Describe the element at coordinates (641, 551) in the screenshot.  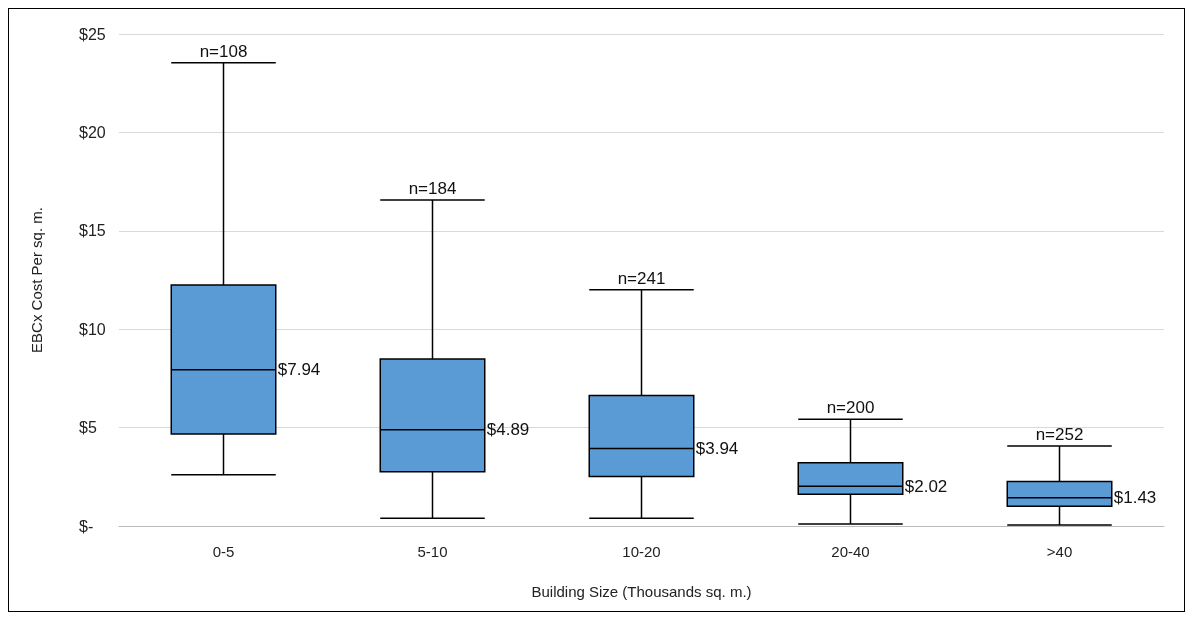
I see `x-tick-label: 10-20` at that location.